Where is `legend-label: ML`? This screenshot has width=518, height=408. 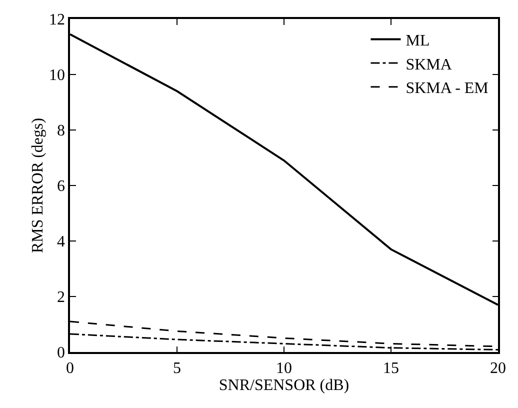
legend-label: ML is located at coordinates (418, 41).